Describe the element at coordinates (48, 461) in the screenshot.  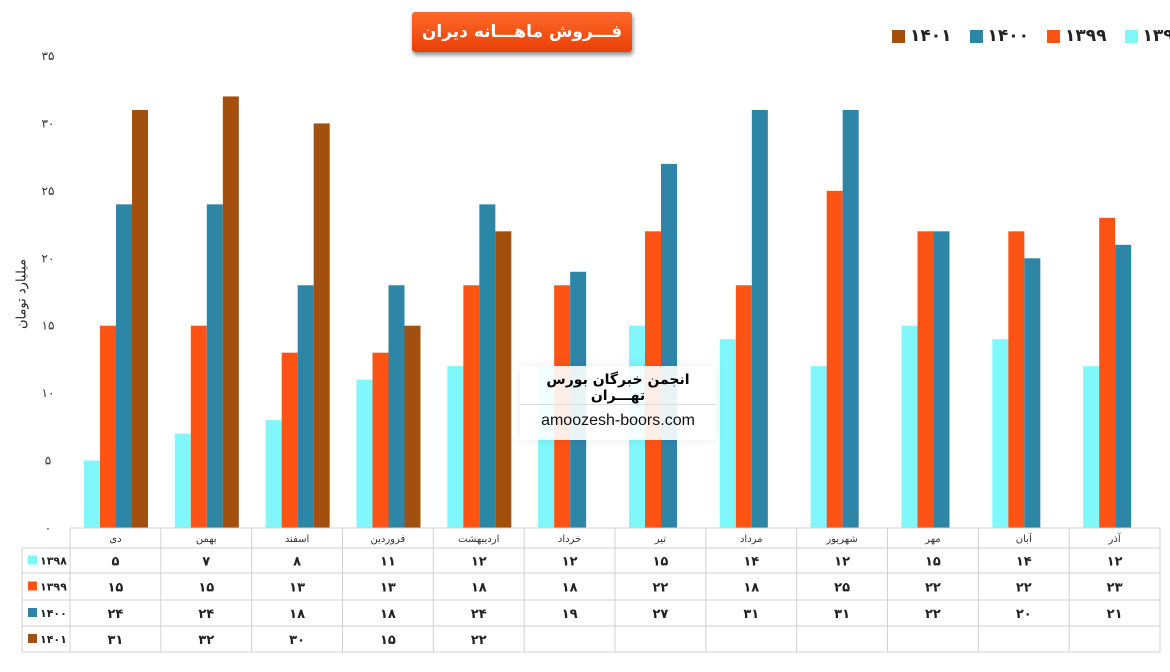
I see `y-tick-label: ۵` at that location.